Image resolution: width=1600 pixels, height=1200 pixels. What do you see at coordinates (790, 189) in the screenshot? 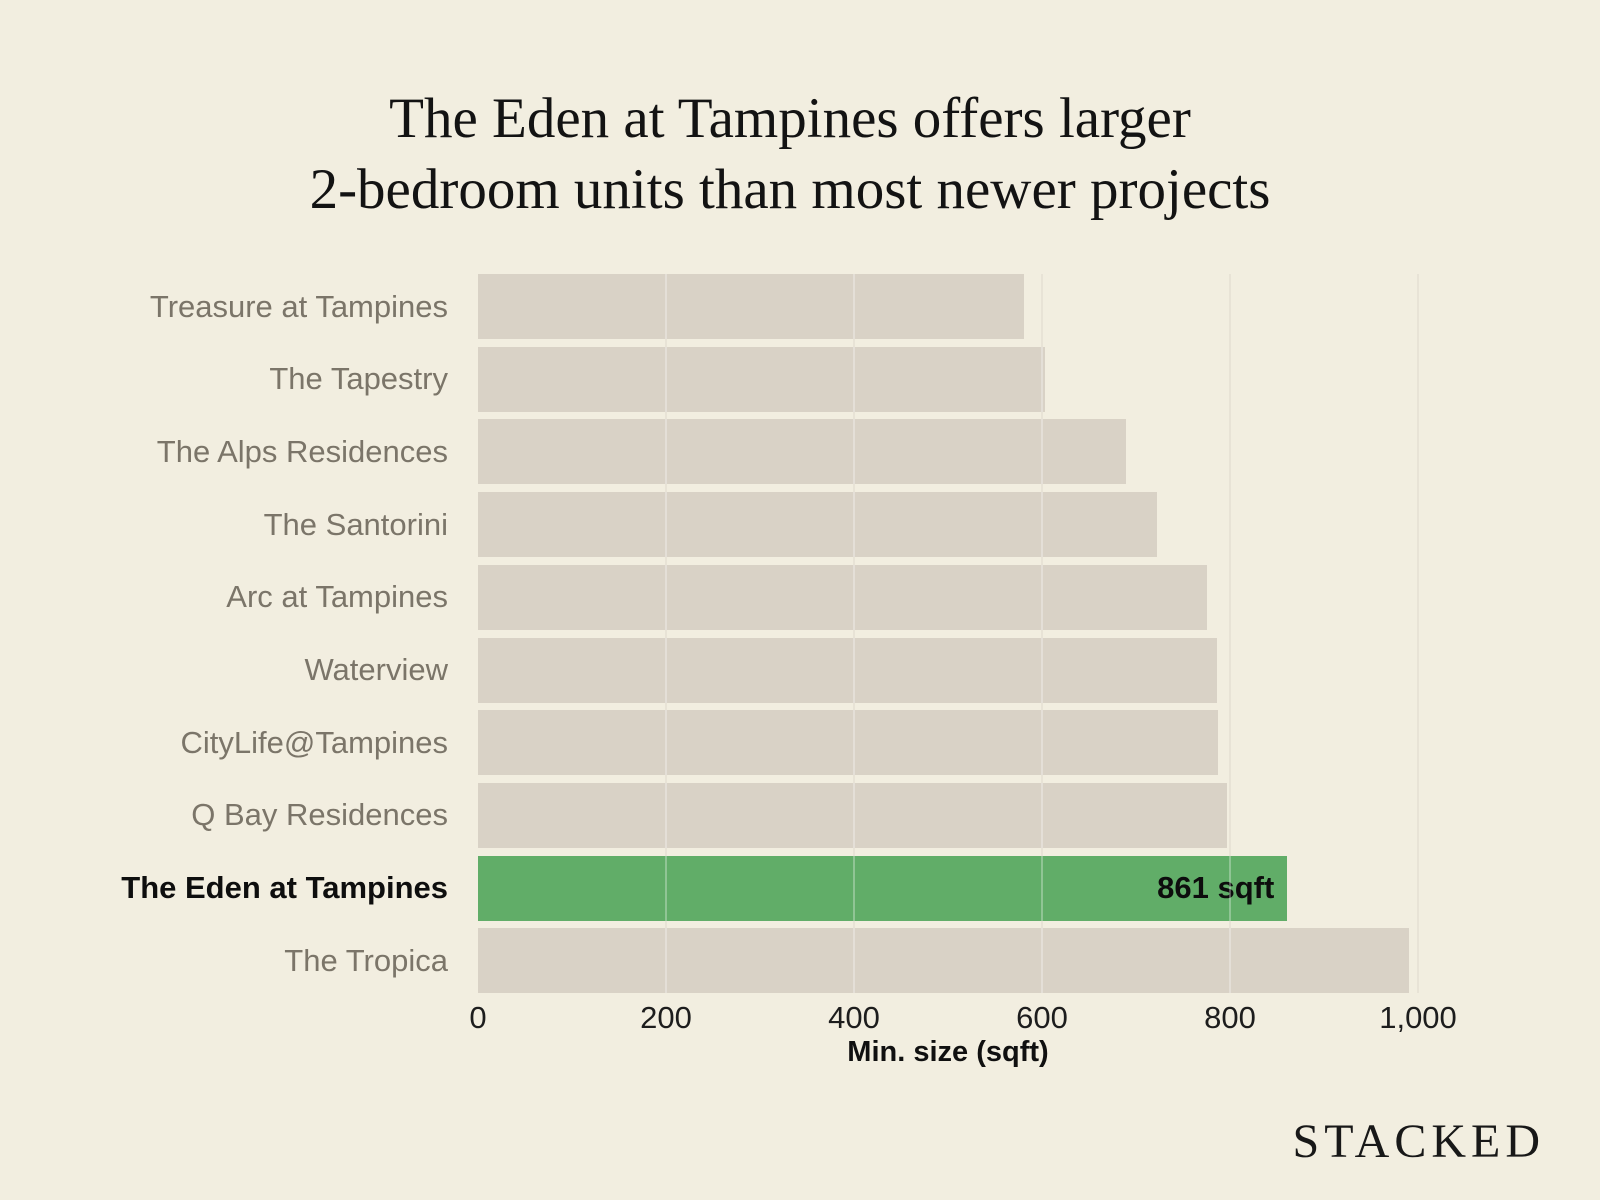
I see `chart-title-line-2: 2-bedroom units than most newer projects` at bounding box center [790, 189].